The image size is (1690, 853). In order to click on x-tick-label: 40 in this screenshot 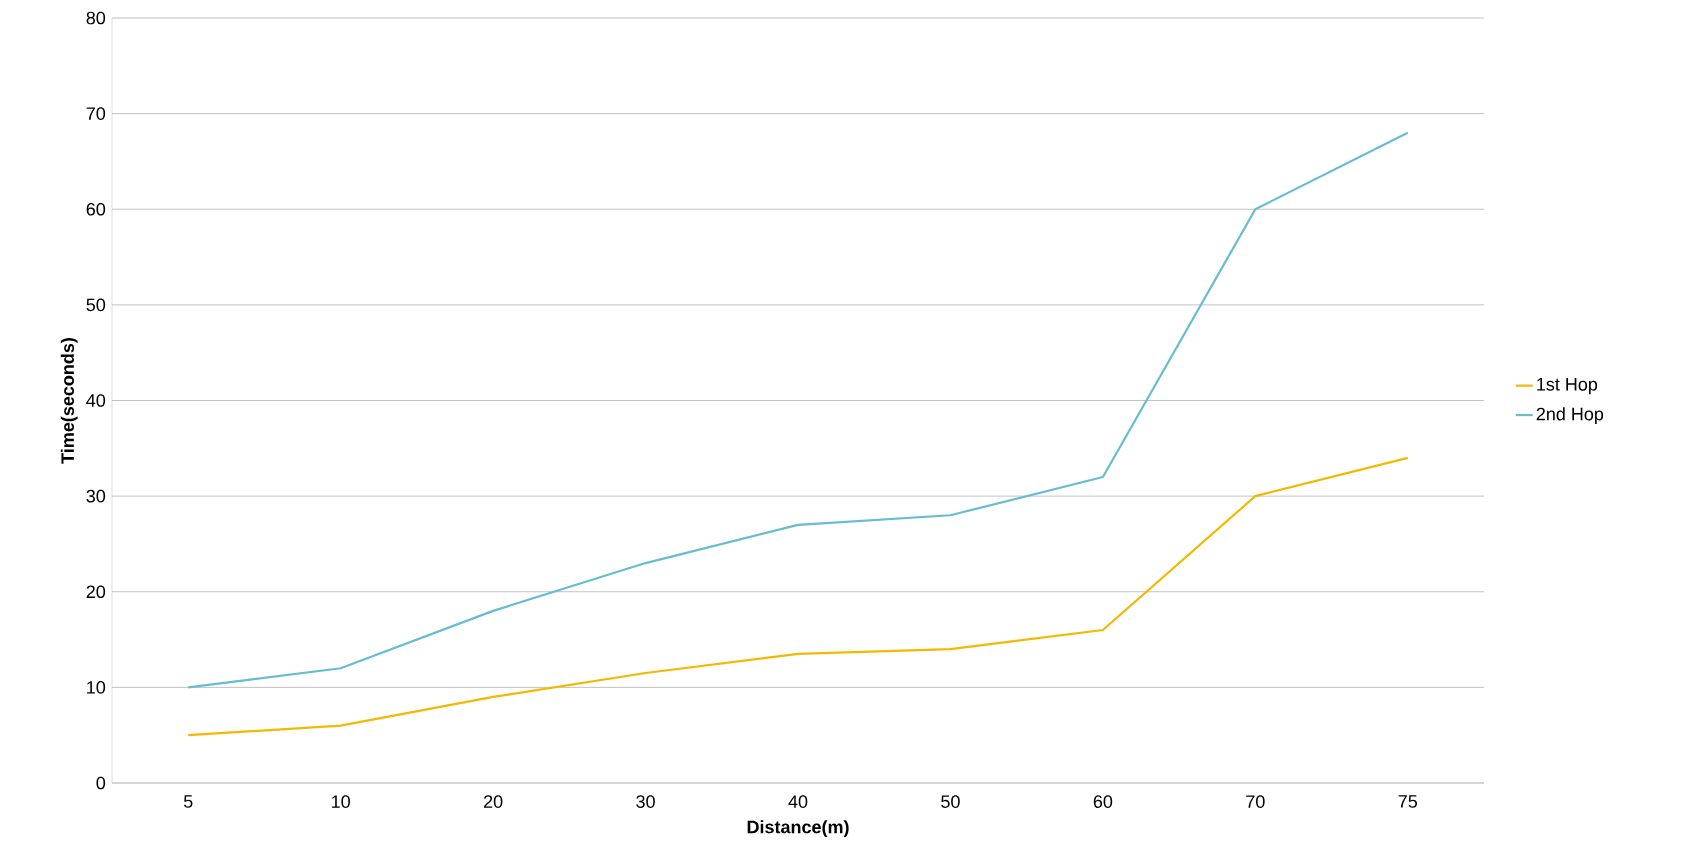, I will do `click(798, 801)`.